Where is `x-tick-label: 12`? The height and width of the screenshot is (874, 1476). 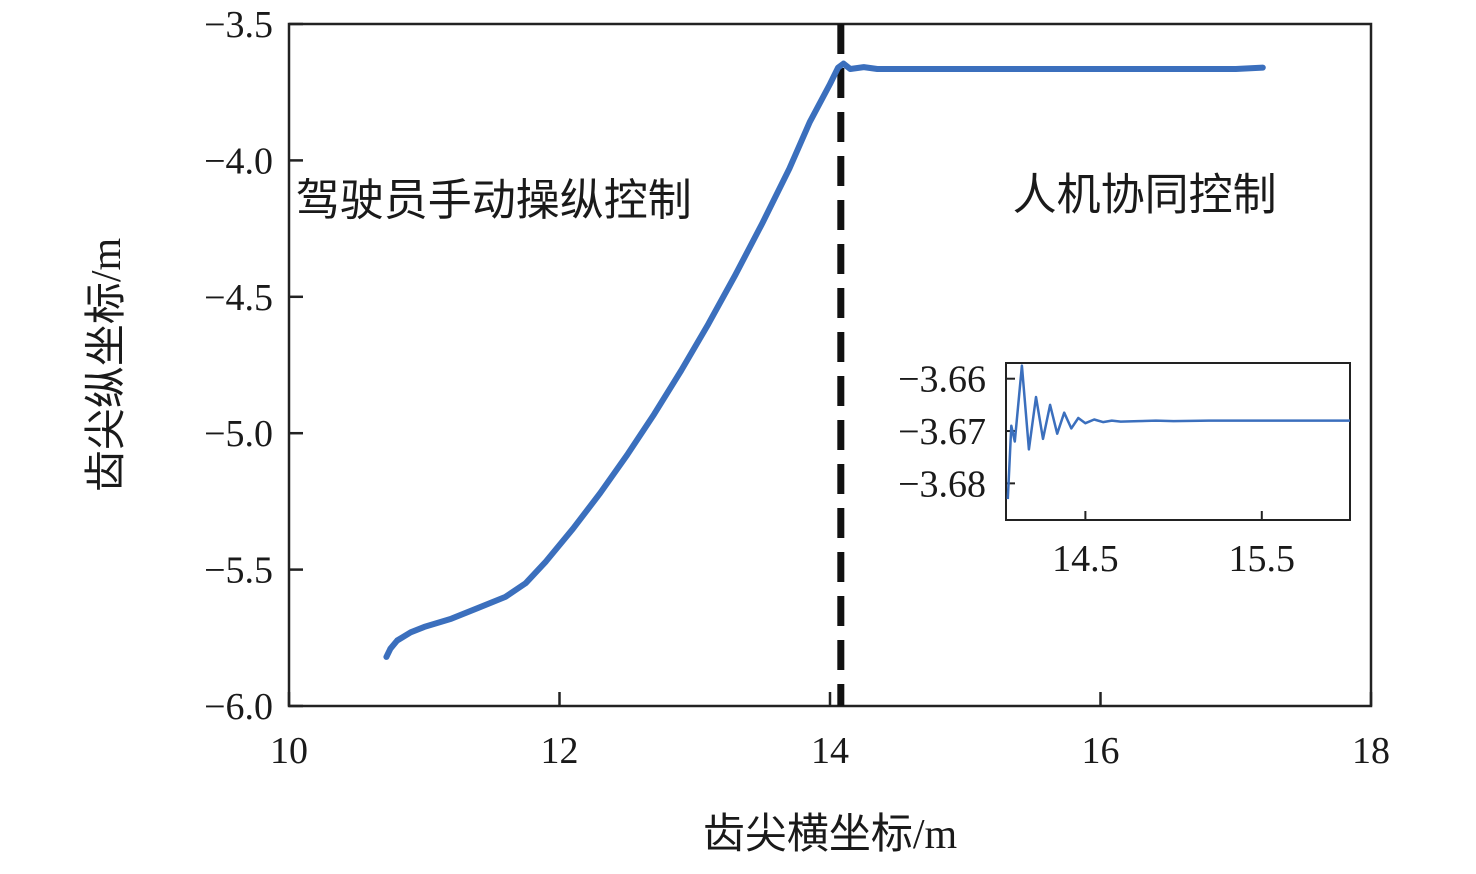 x-tick-label: 12 is located at coordinates (560, 751).